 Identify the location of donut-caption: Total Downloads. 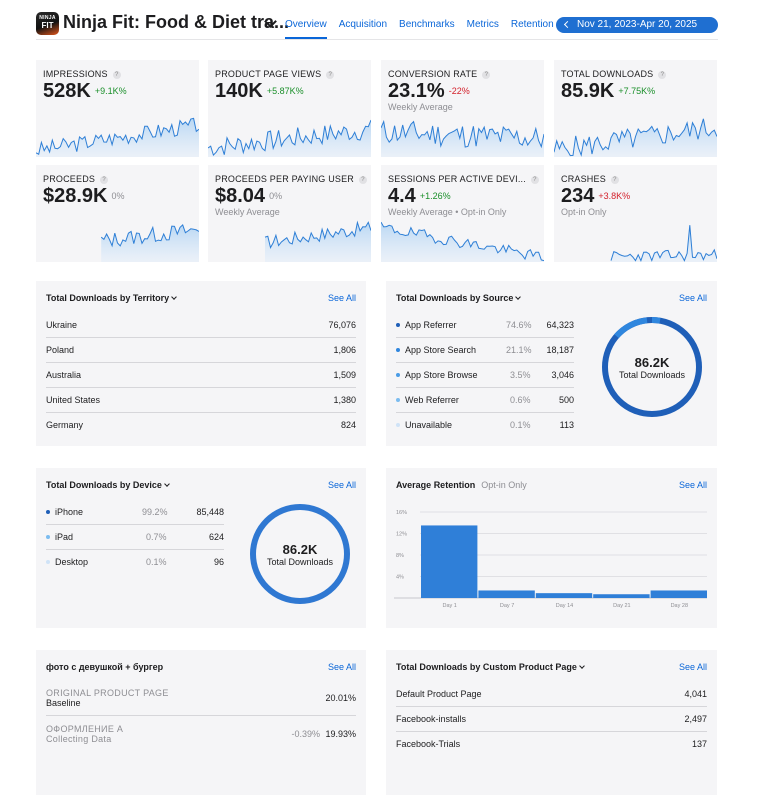
(300, 562).